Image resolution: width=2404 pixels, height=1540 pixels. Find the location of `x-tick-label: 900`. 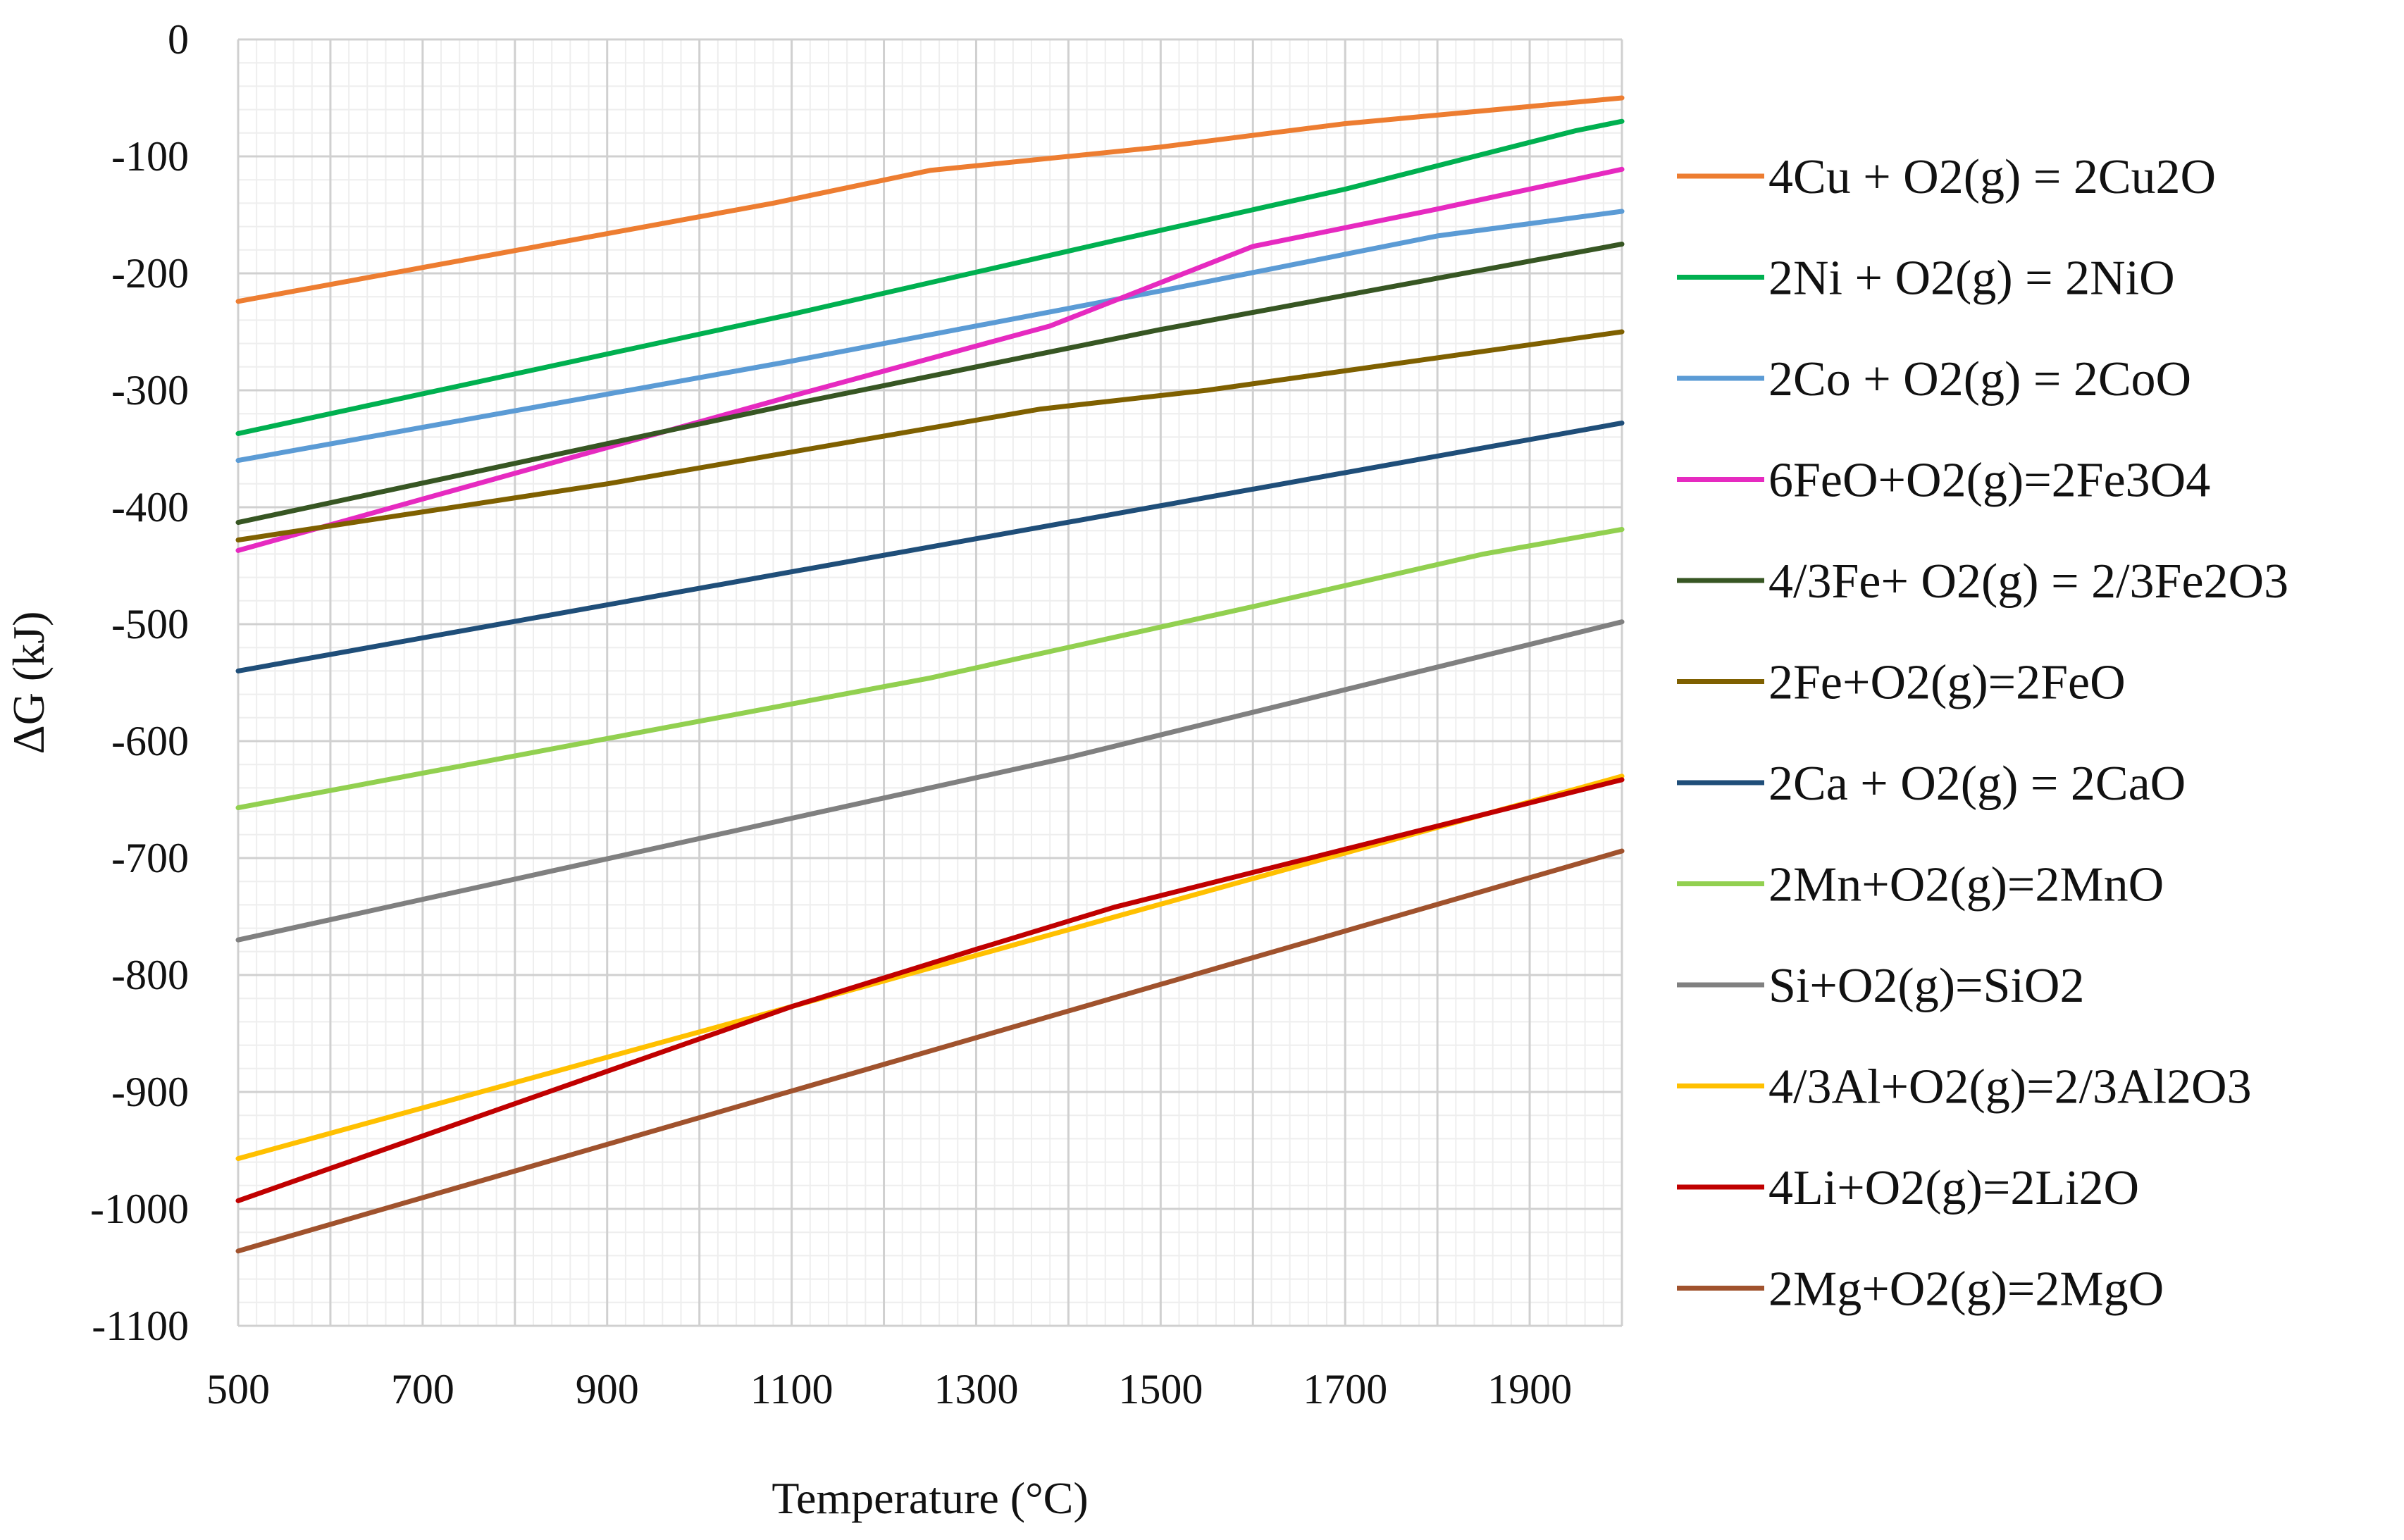

x-tick-label: 900 is located at coordinates (607, 1389).